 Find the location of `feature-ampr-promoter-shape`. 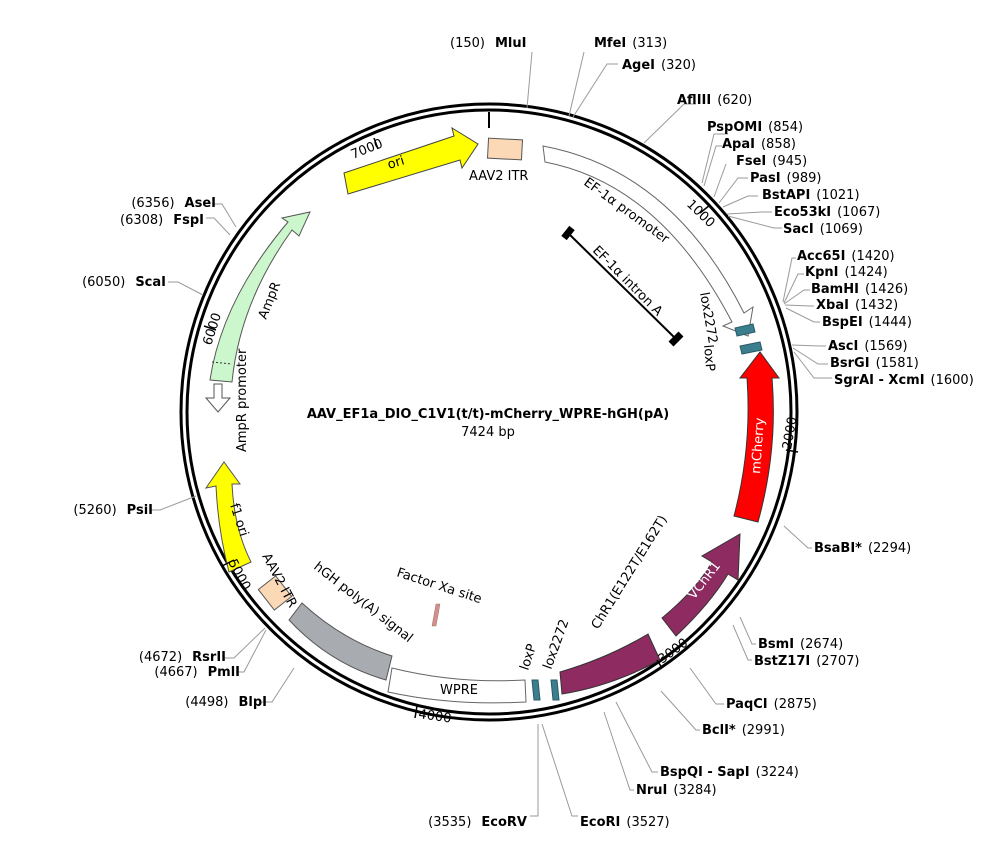

feature-ampr-promoter-shape is located at coordinates (218, 398).